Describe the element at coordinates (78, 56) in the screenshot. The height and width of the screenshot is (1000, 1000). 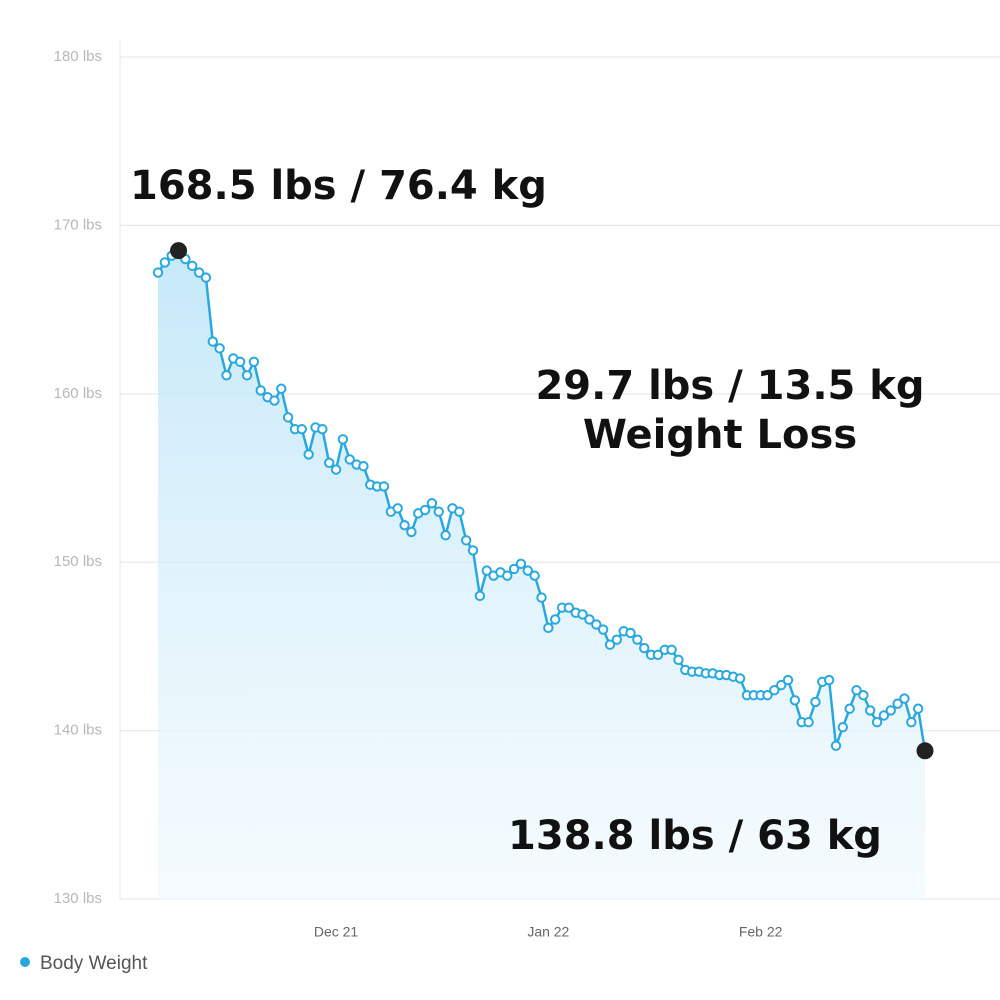
I see `y-tick-label: 180 lbs` at that location.